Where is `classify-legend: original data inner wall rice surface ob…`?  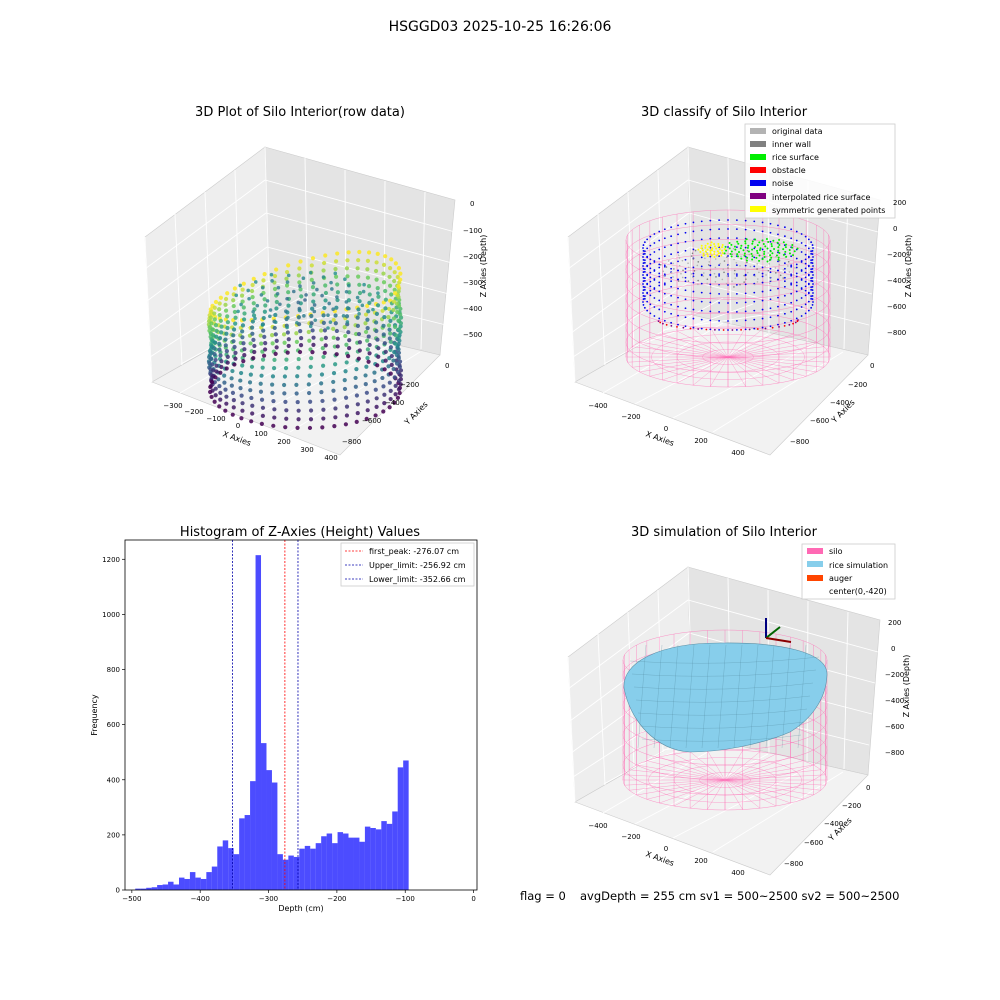 classify-legend: original data inner wall rice surface ob… is located at coordinates (820, 171).